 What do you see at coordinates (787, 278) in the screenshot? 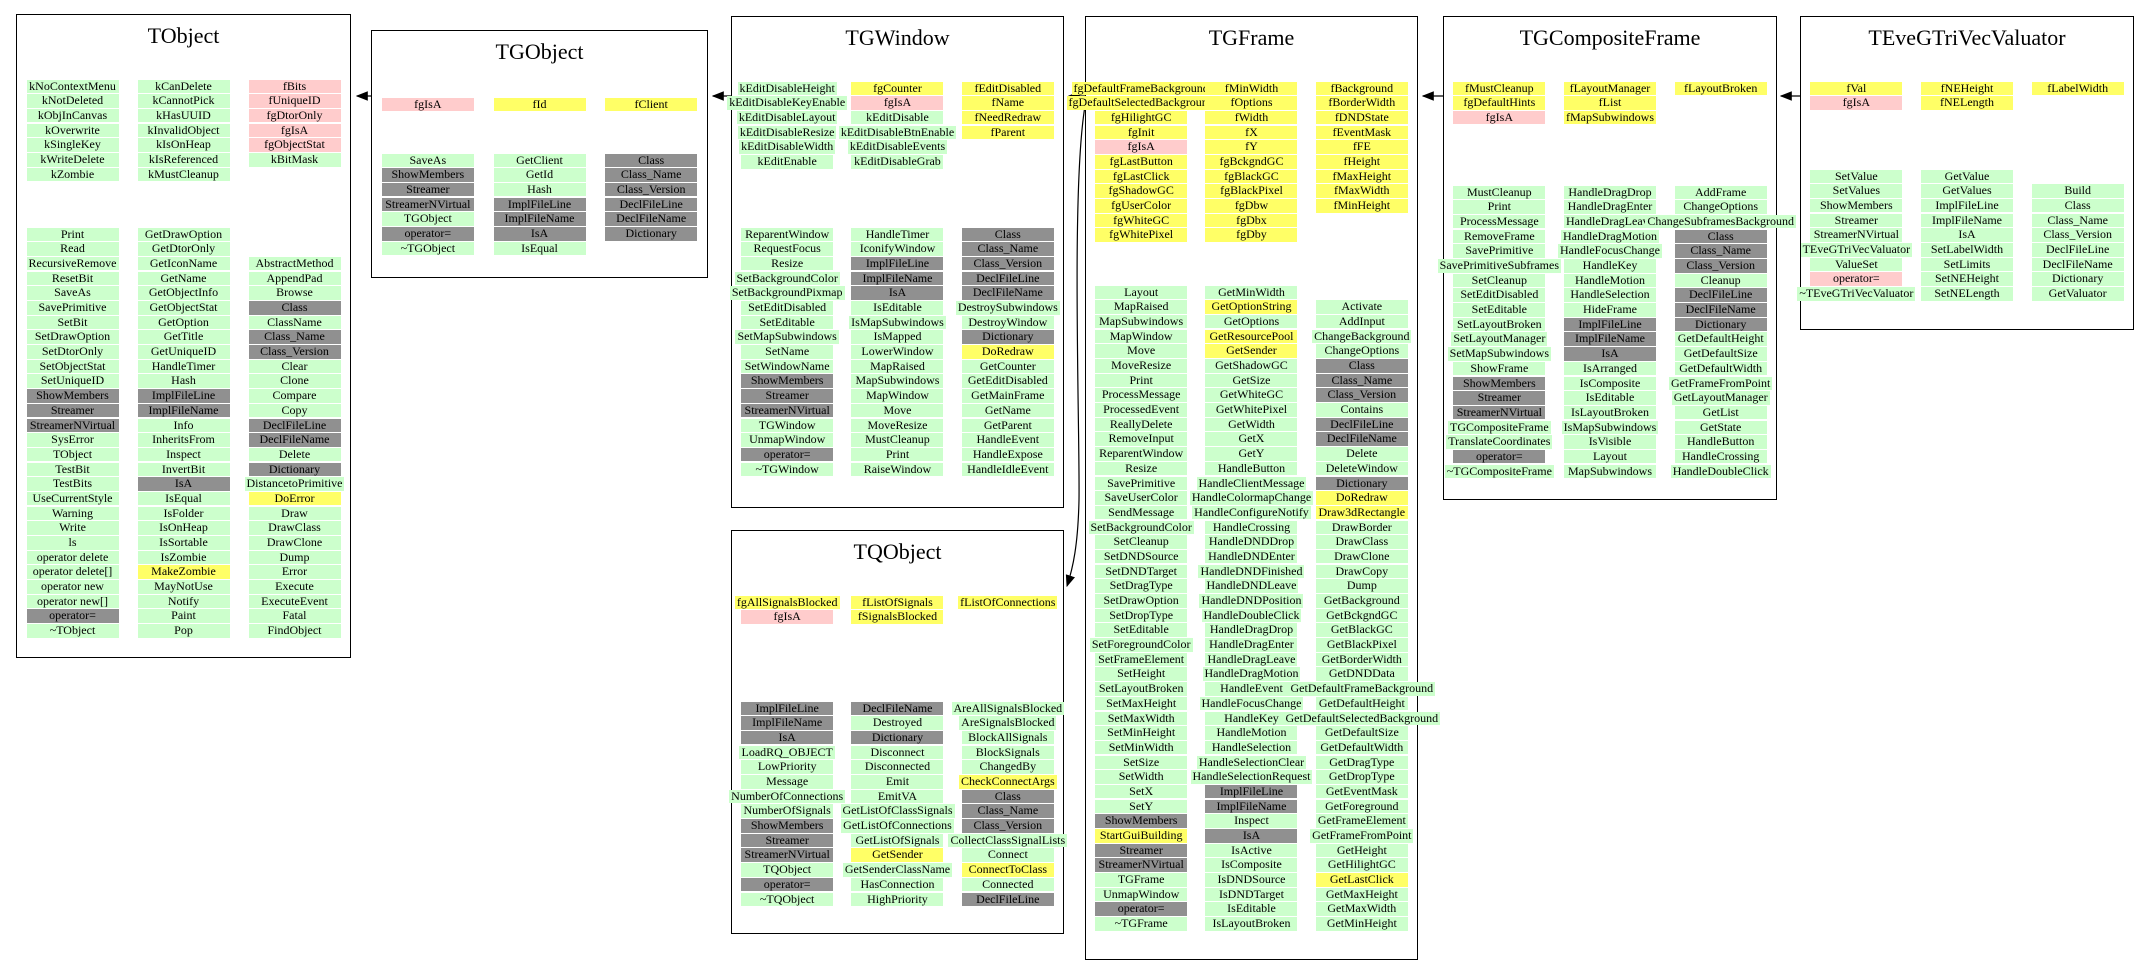
I see `member-item: SetBackgroundColor` at bounding box center [787, 278].